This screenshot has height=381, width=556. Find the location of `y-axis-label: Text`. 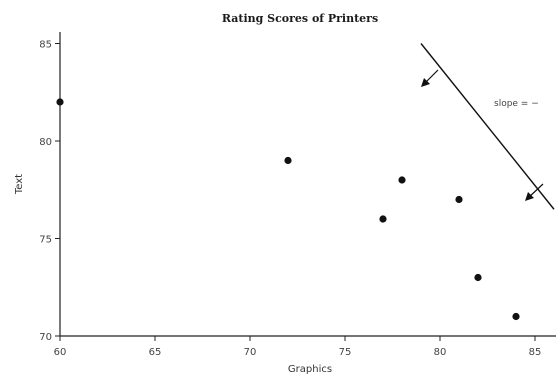

y-axis-label: Text is located at coordinates (19, 184).